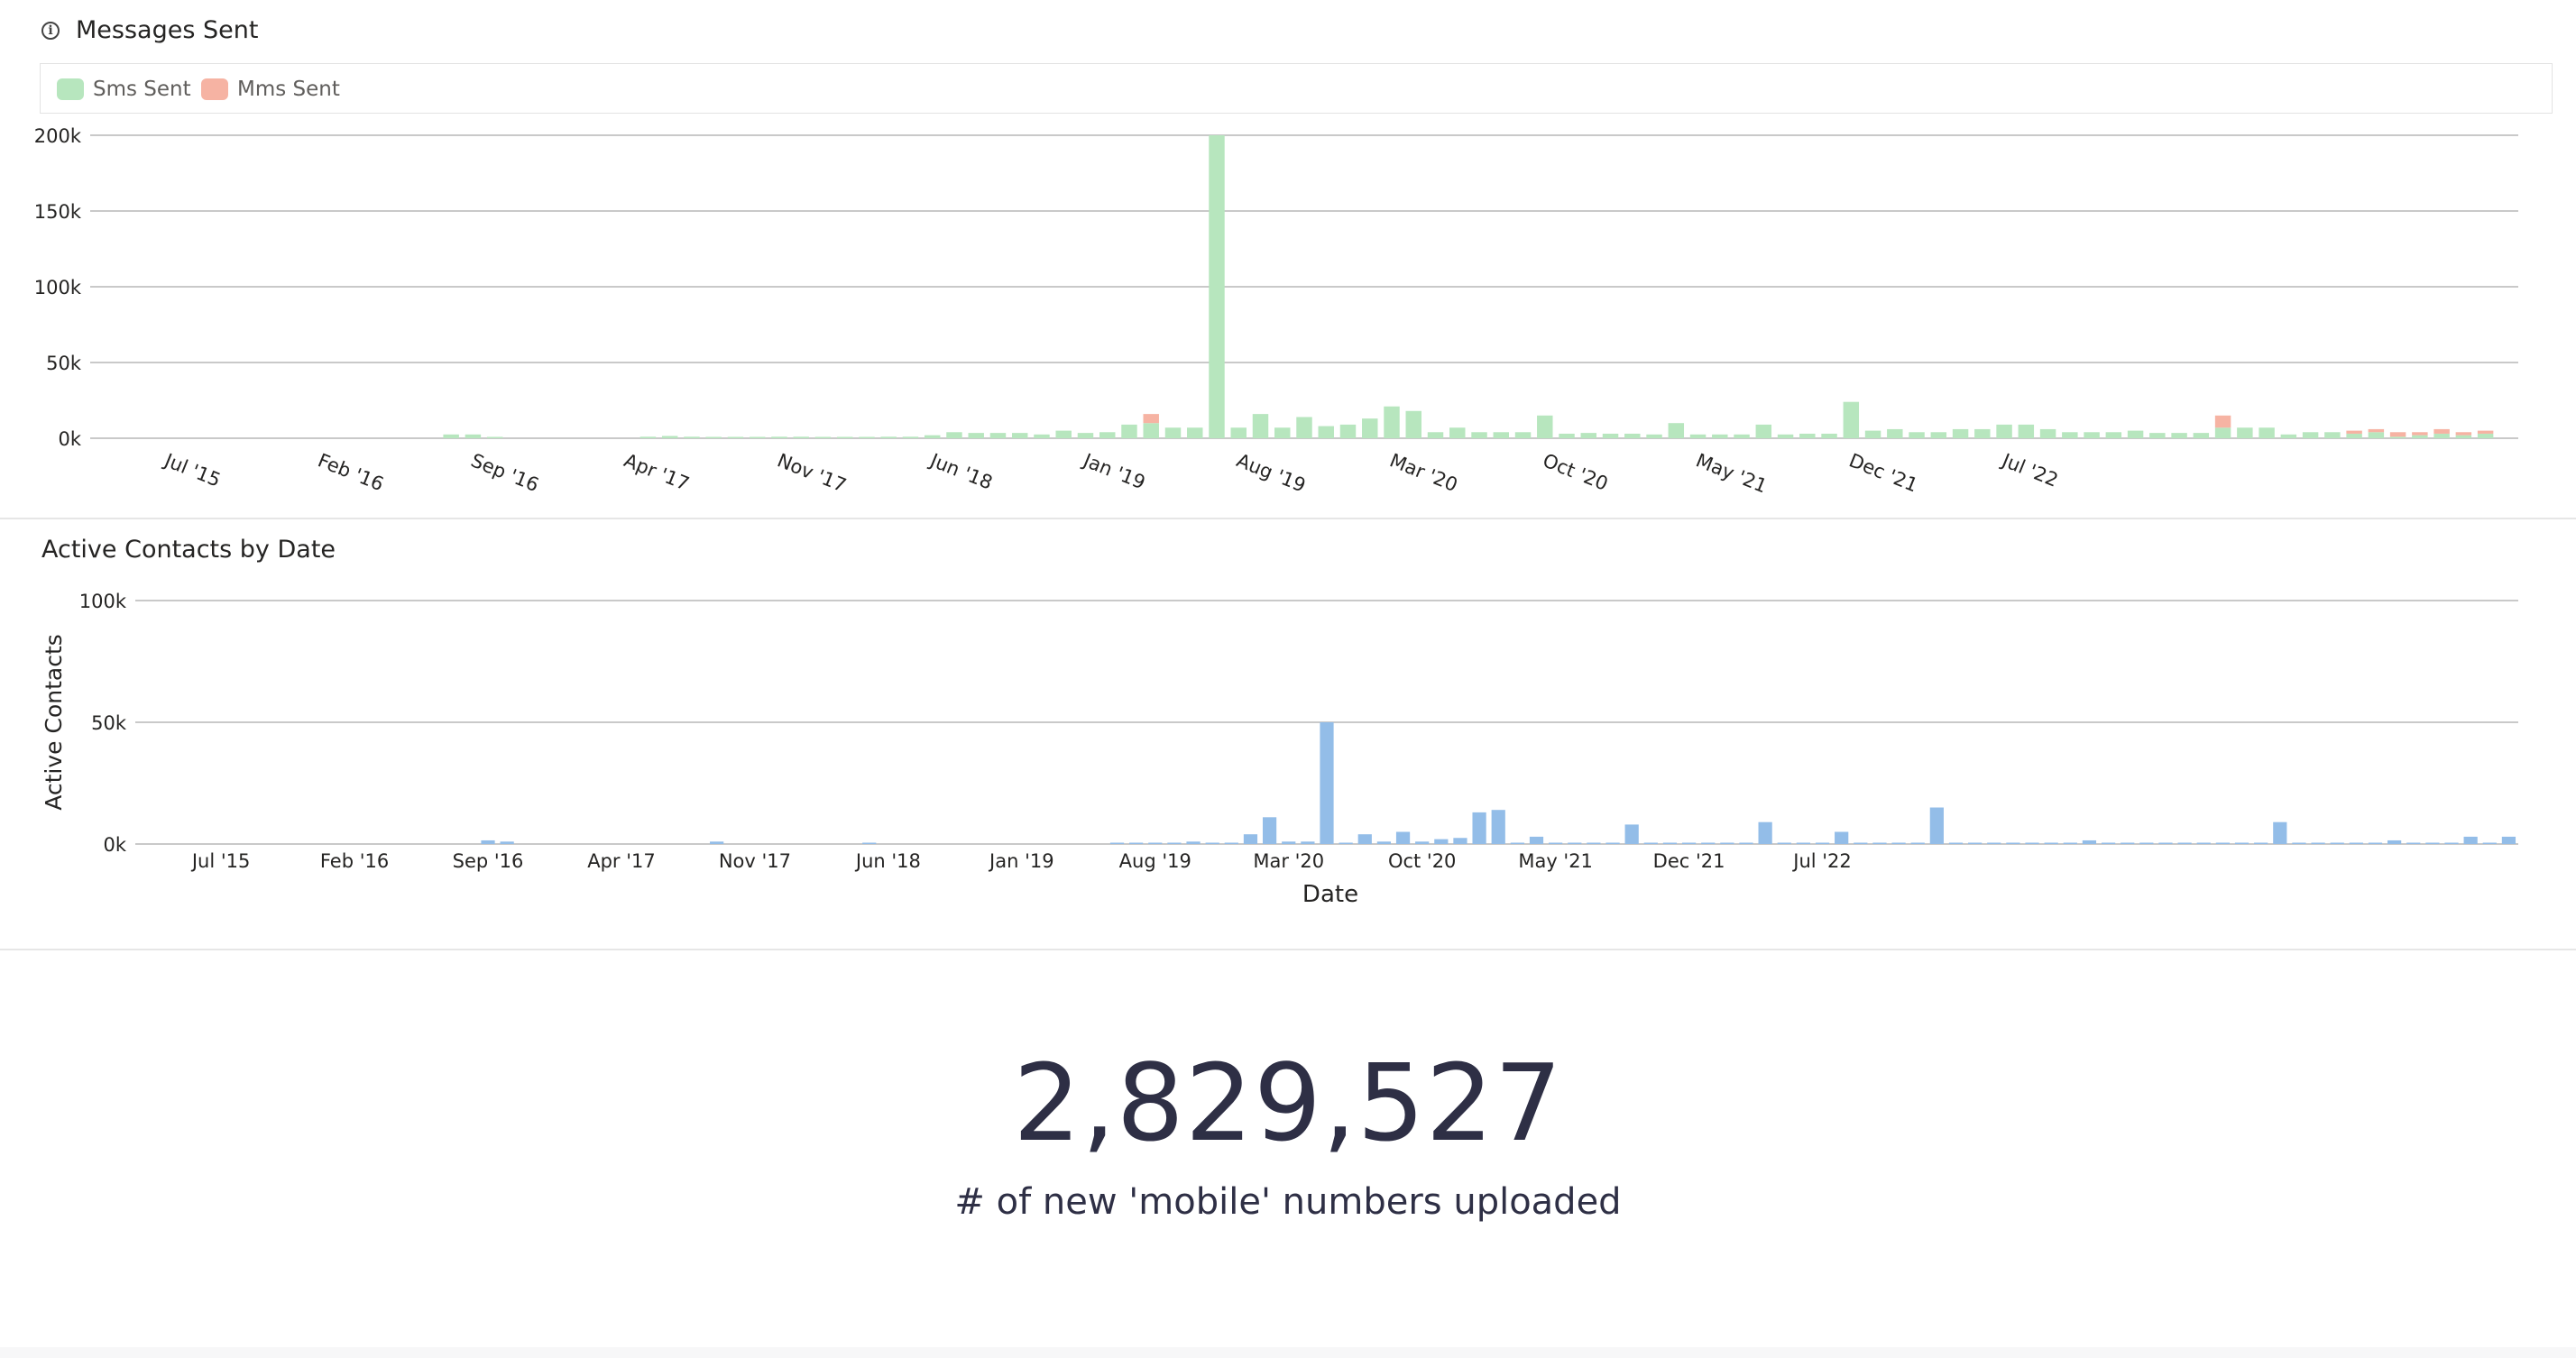  I want to click on legend-item-mms: Mms Sent, so click(270, 90).